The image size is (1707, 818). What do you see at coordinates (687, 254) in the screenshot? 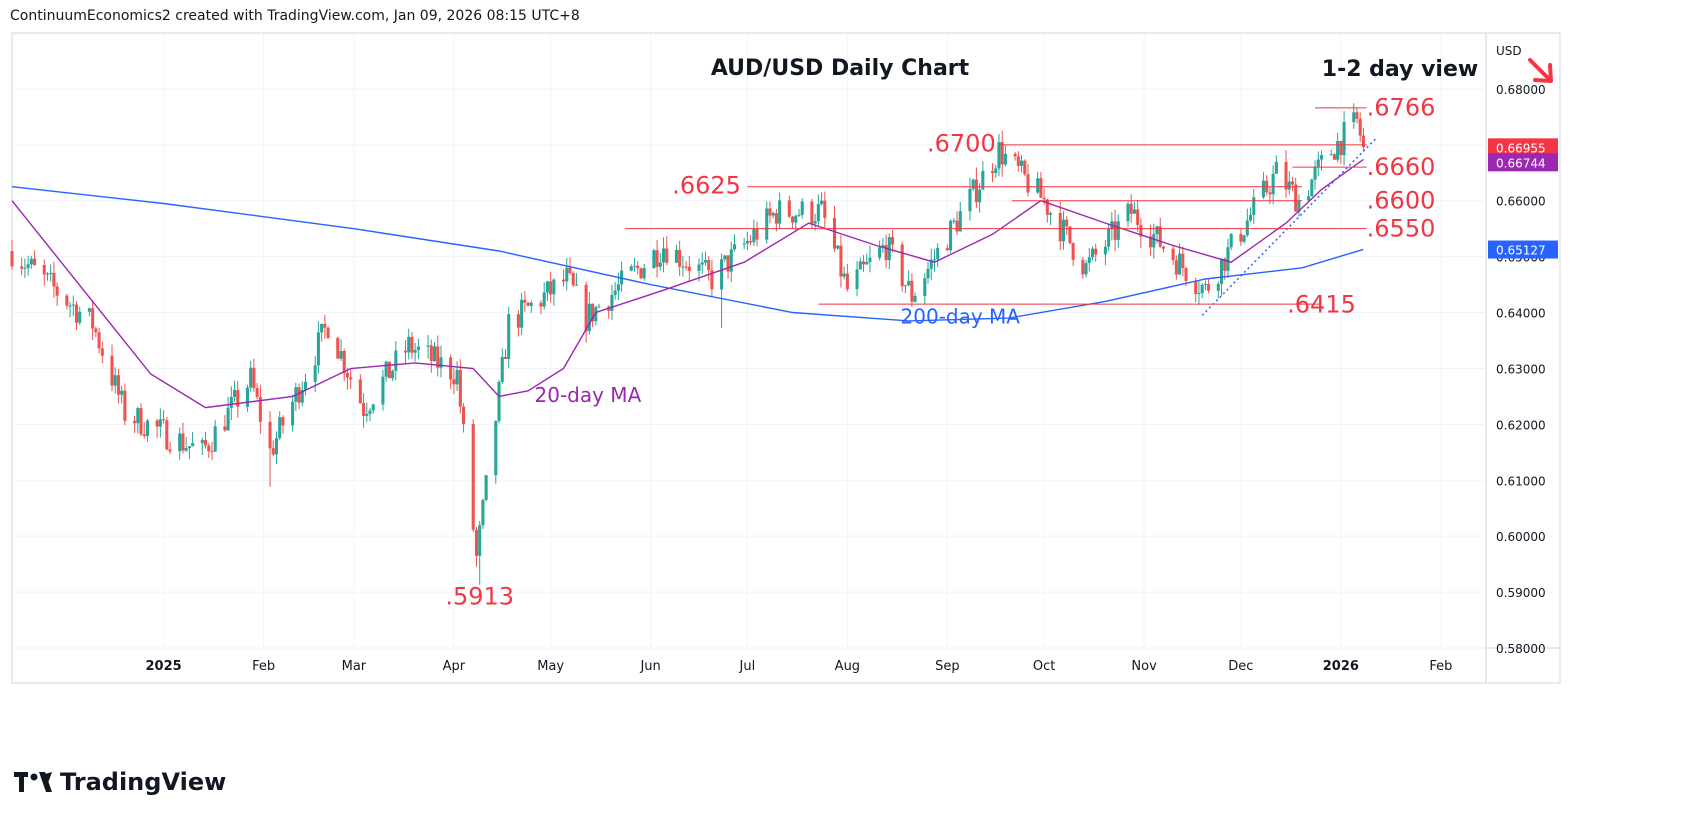
I see `ma200-line` at bounding box center [687, 254].